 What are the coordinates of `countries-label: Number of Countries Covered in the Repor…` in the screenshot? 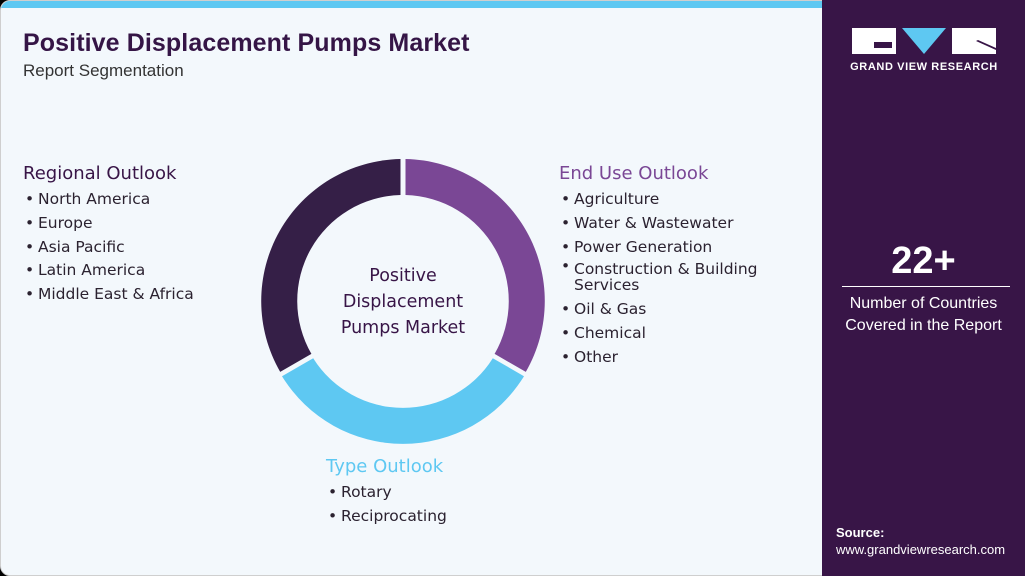 It's located at (923, 315).